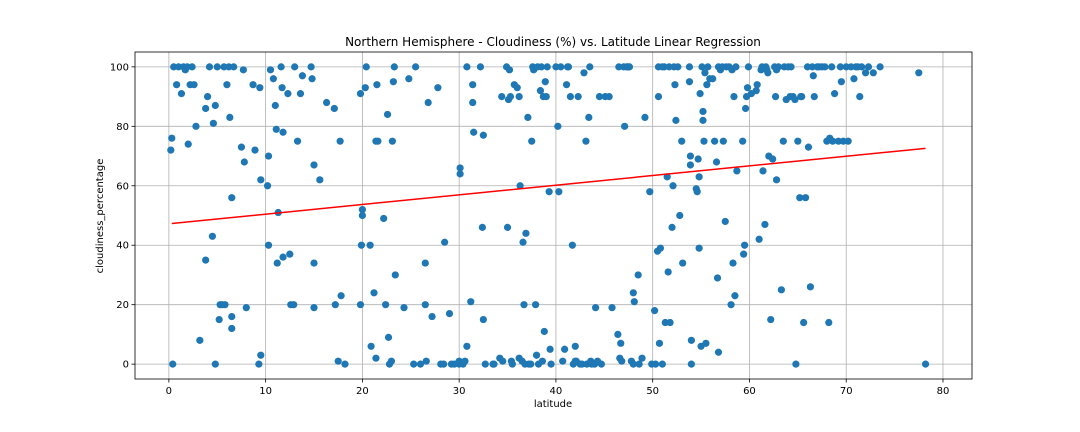 This screenshot has height=432, width=1080. What do you see at coordinates (846, 391) in the screenshot?
I see `x-tick-label: 70` at bounding box center [846, 391].